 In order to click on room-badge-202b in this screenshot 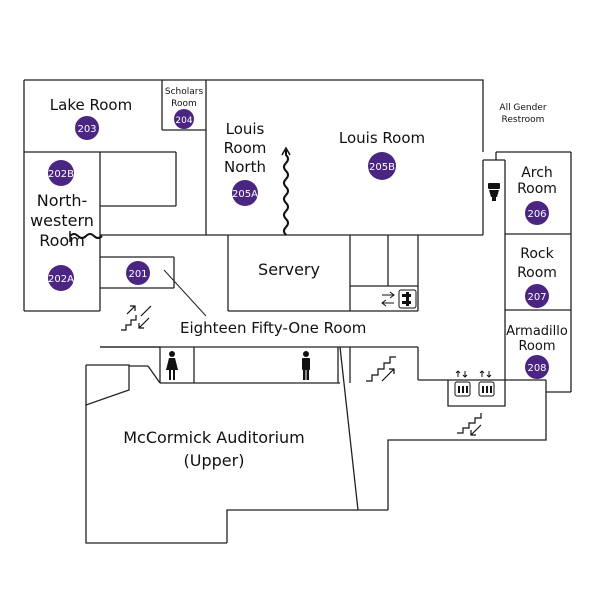, I will do `click(61, 173)`.